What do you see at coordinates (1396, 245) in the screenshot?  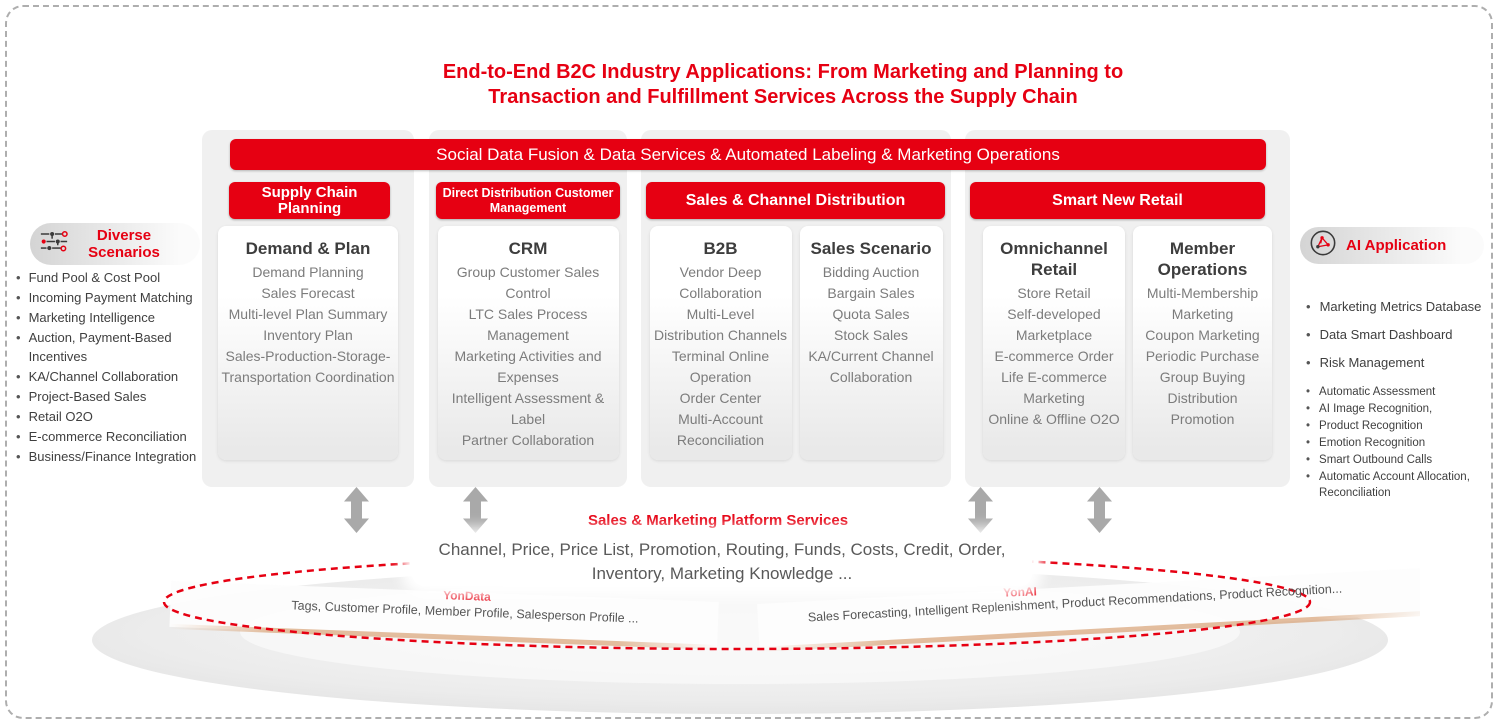 I see `ai-application-title: AI Application` at bounding box center [1396, 245].